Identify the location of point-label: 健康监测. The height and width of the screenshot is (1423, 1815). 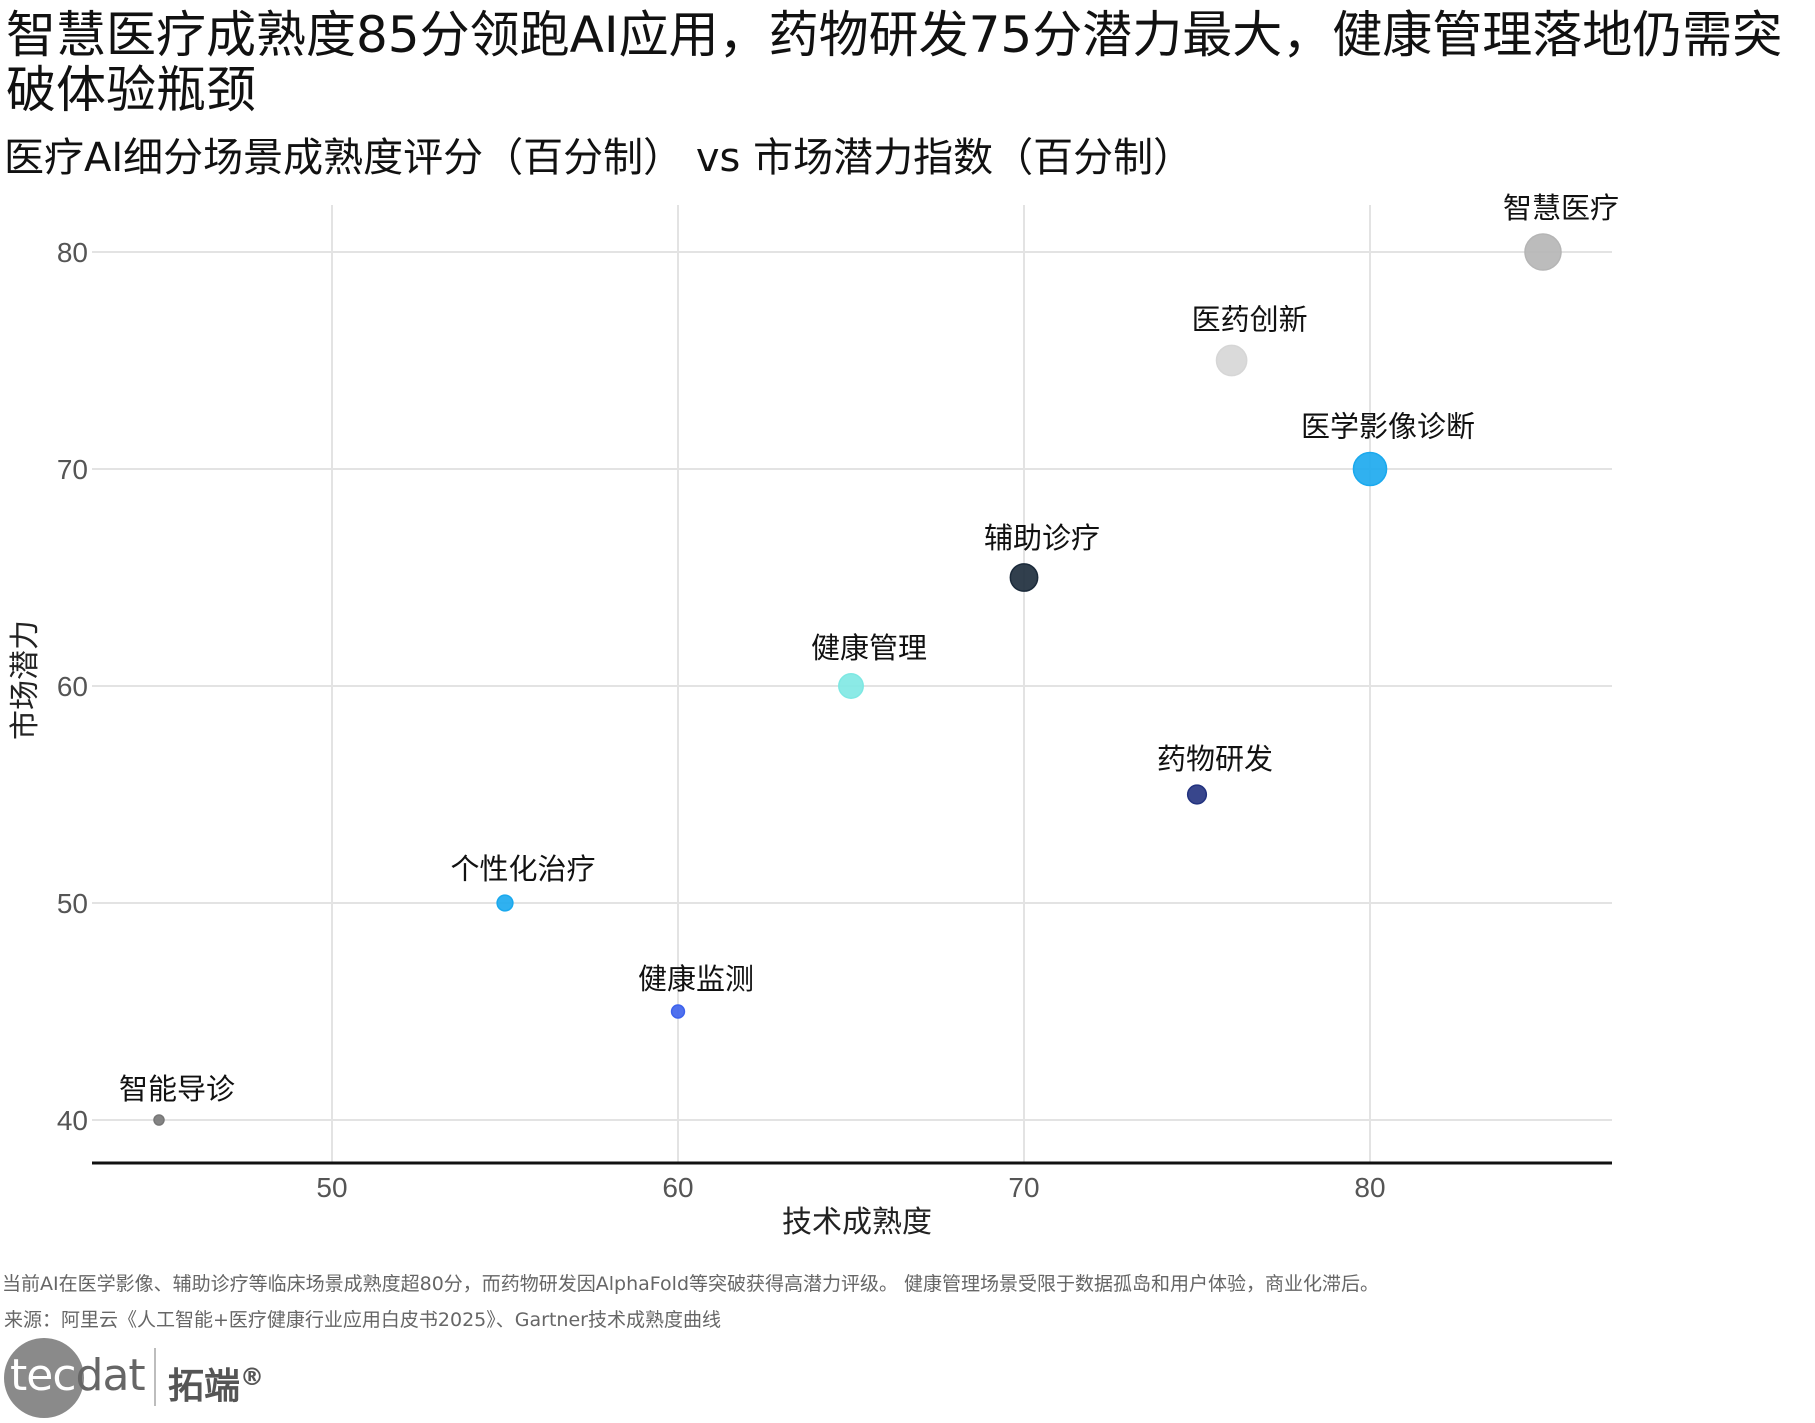
(696, 979).